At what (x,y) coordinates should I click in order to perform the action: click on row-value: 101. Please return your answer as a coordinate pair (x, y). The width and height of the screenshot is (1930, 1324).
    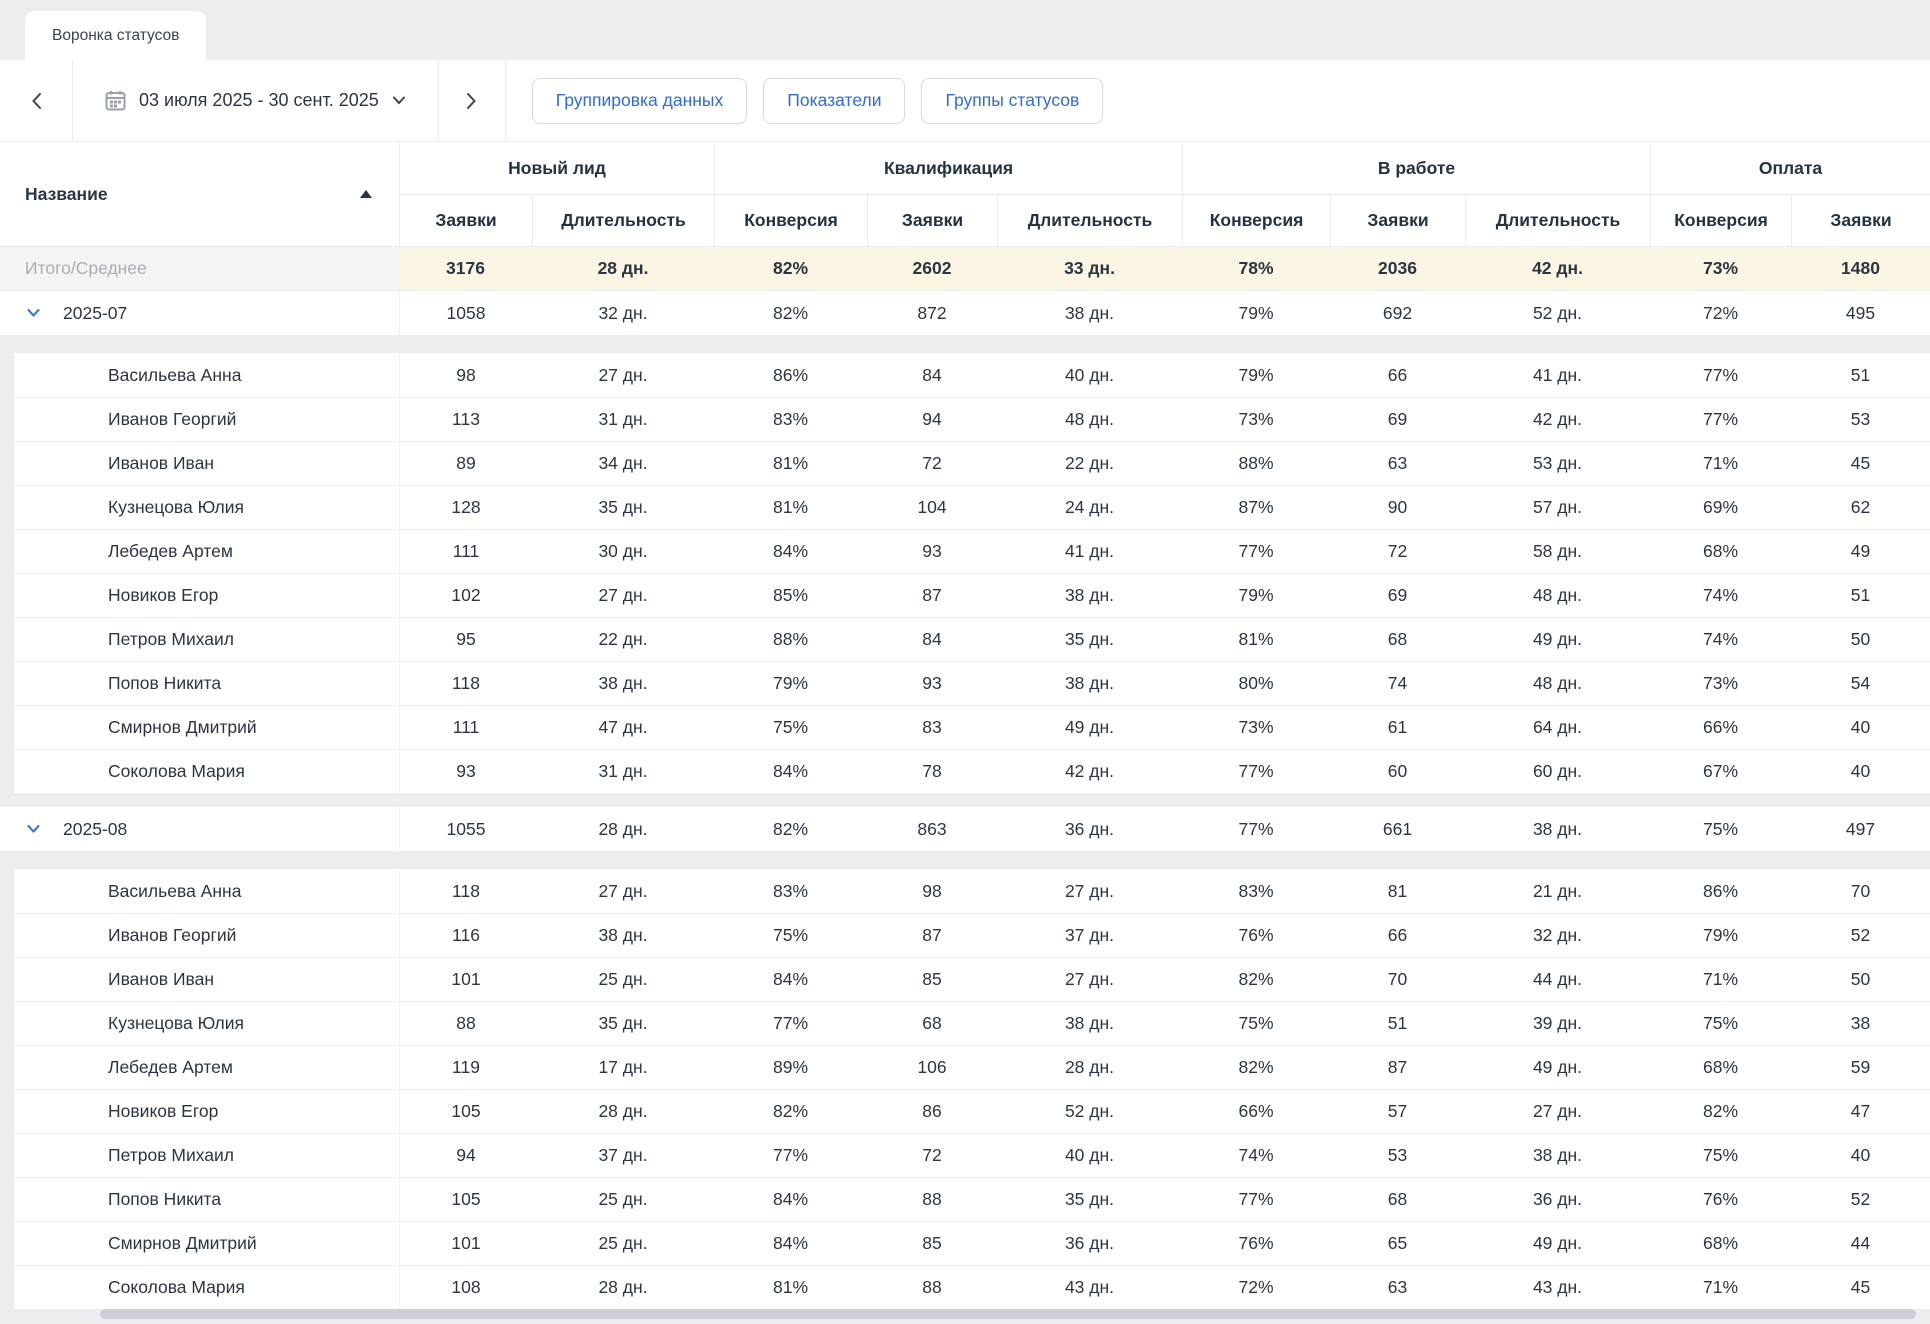
    Looking at the image, I should click on (465, 1243).